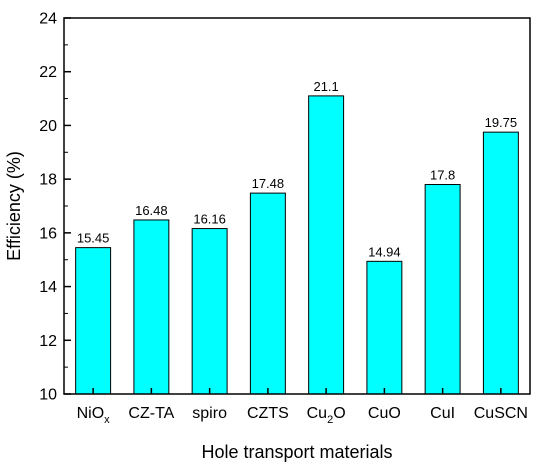 This screenshot has width=550, height=466. Describe the element at coordinates (296, 452) in the screenshot. I see `x-axis-title: Hole transport materials` at that location.